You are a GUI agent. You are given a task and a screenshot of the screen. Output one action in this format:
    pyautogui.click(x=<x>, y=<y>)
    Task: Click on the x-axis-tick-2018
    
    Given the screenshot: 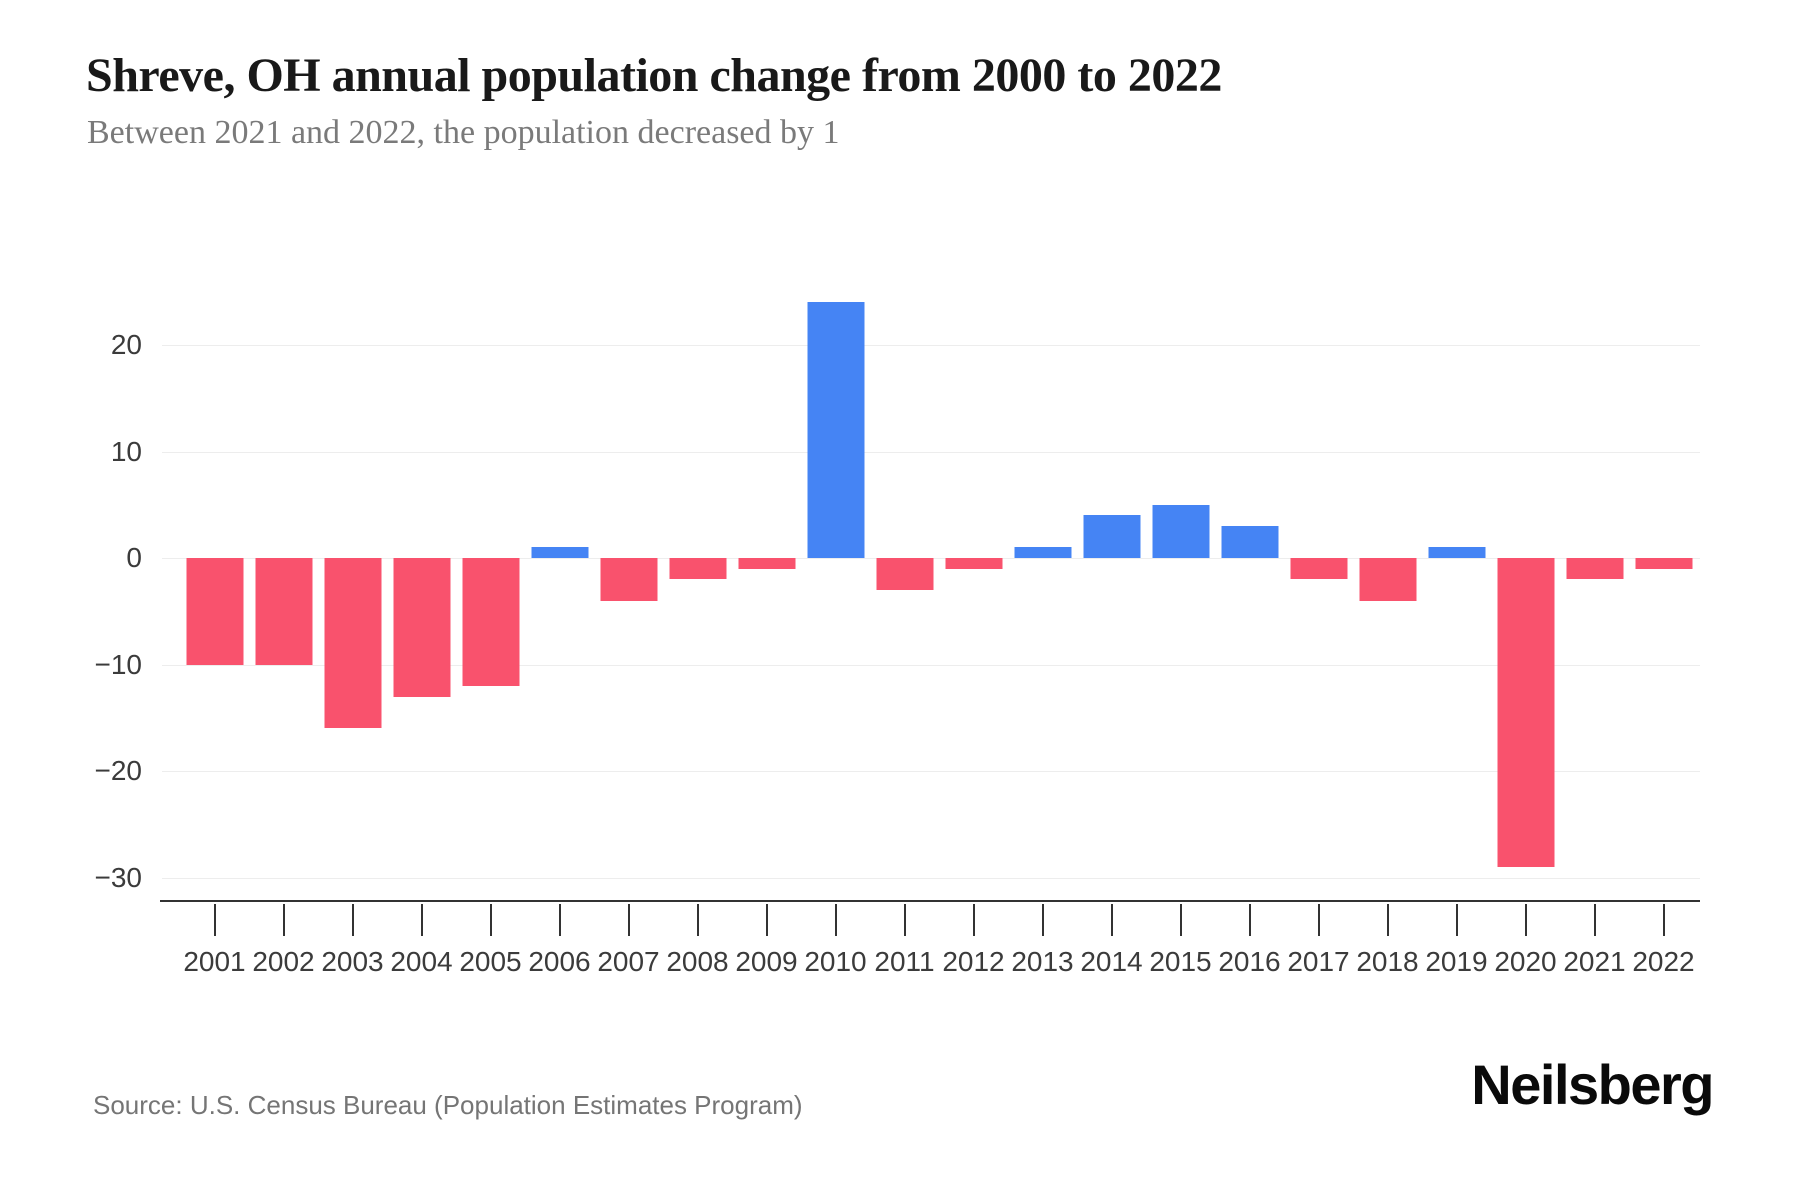 What is the action you would take?
    pyautogui.click(x=1387, y=920)
    